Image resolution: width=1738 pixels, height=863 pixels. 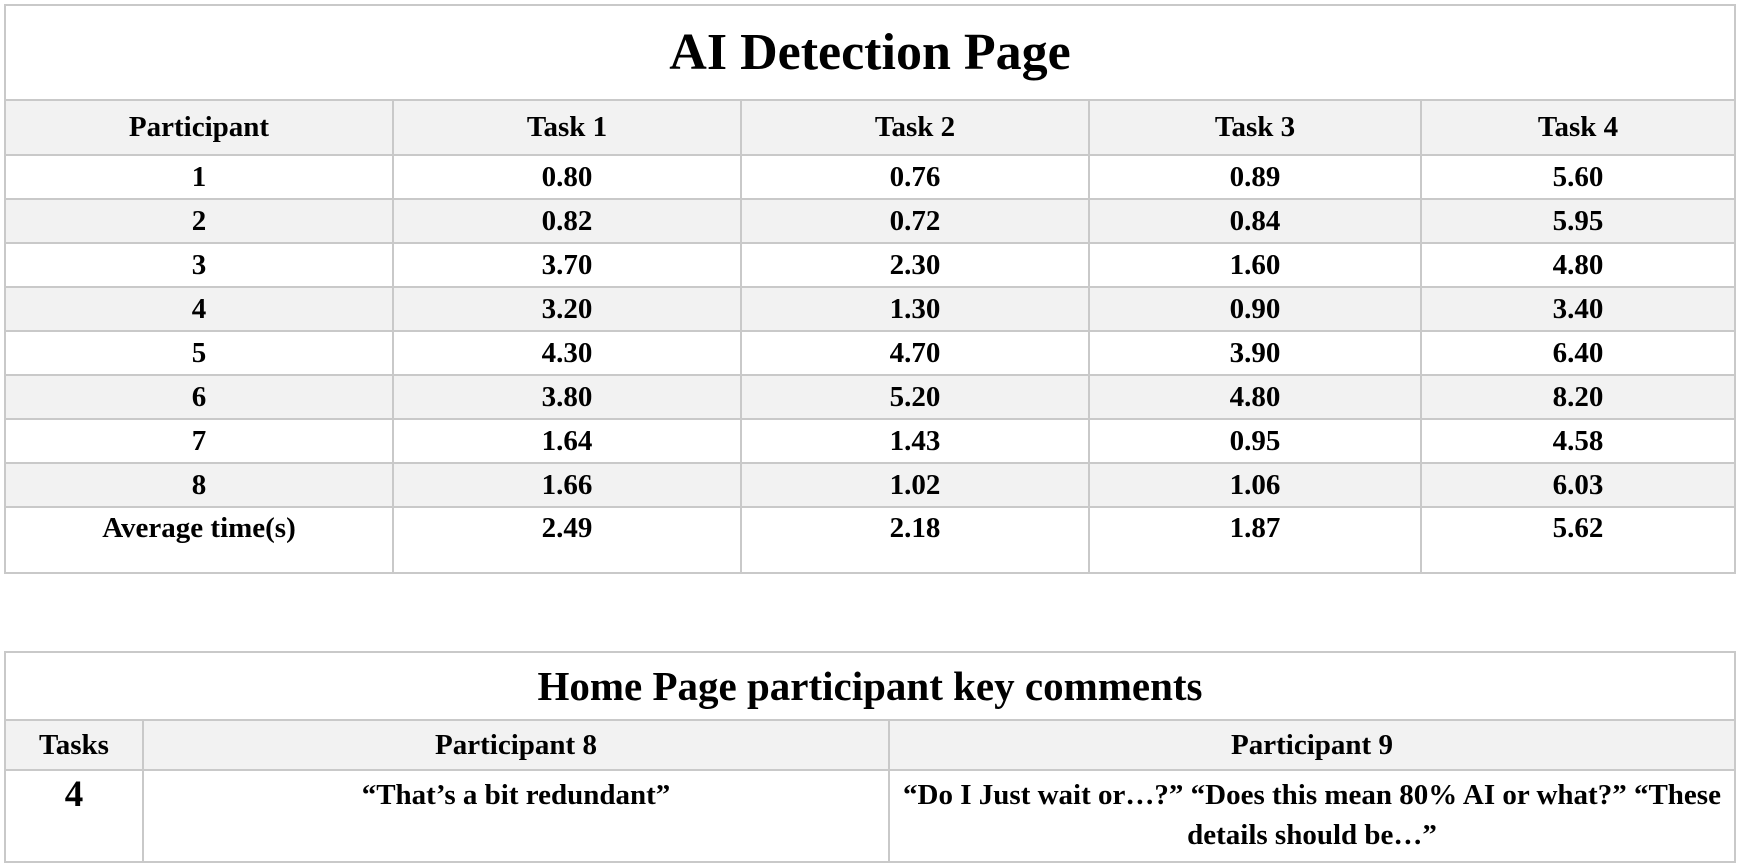 What do you see at coordinates (1312, 745) in the screenshot?
I see `column-header-participant-9: Participant 9` at bounding box center [1312, 745].